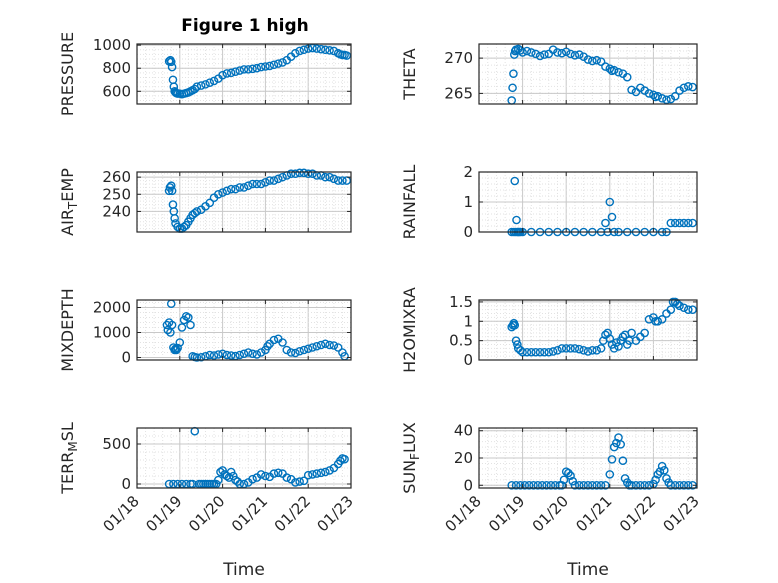 Image resolution: width=778 pixels, height=583 pixels. I want to click on y-tick-label: 270, so click(458, 58).